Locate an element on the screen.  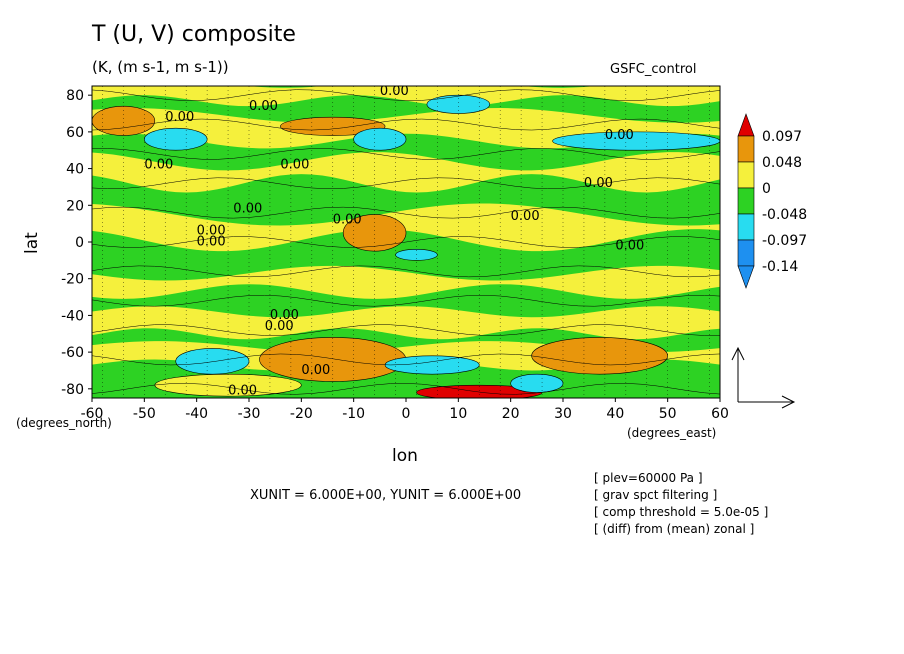
note-line: [ comp threshold = 5.0e-05 ] is located at coordinates (681, 512).